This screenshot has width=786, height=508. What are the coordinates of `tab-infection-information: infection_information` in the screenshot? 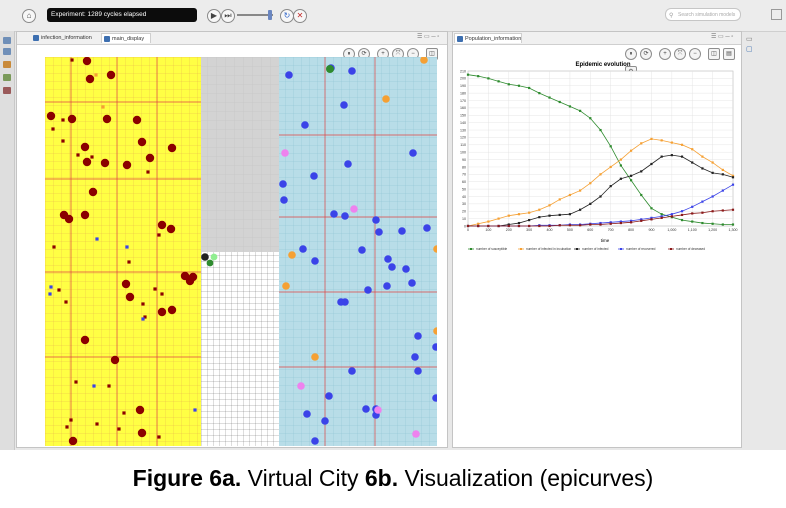 It's located at (65, 38).